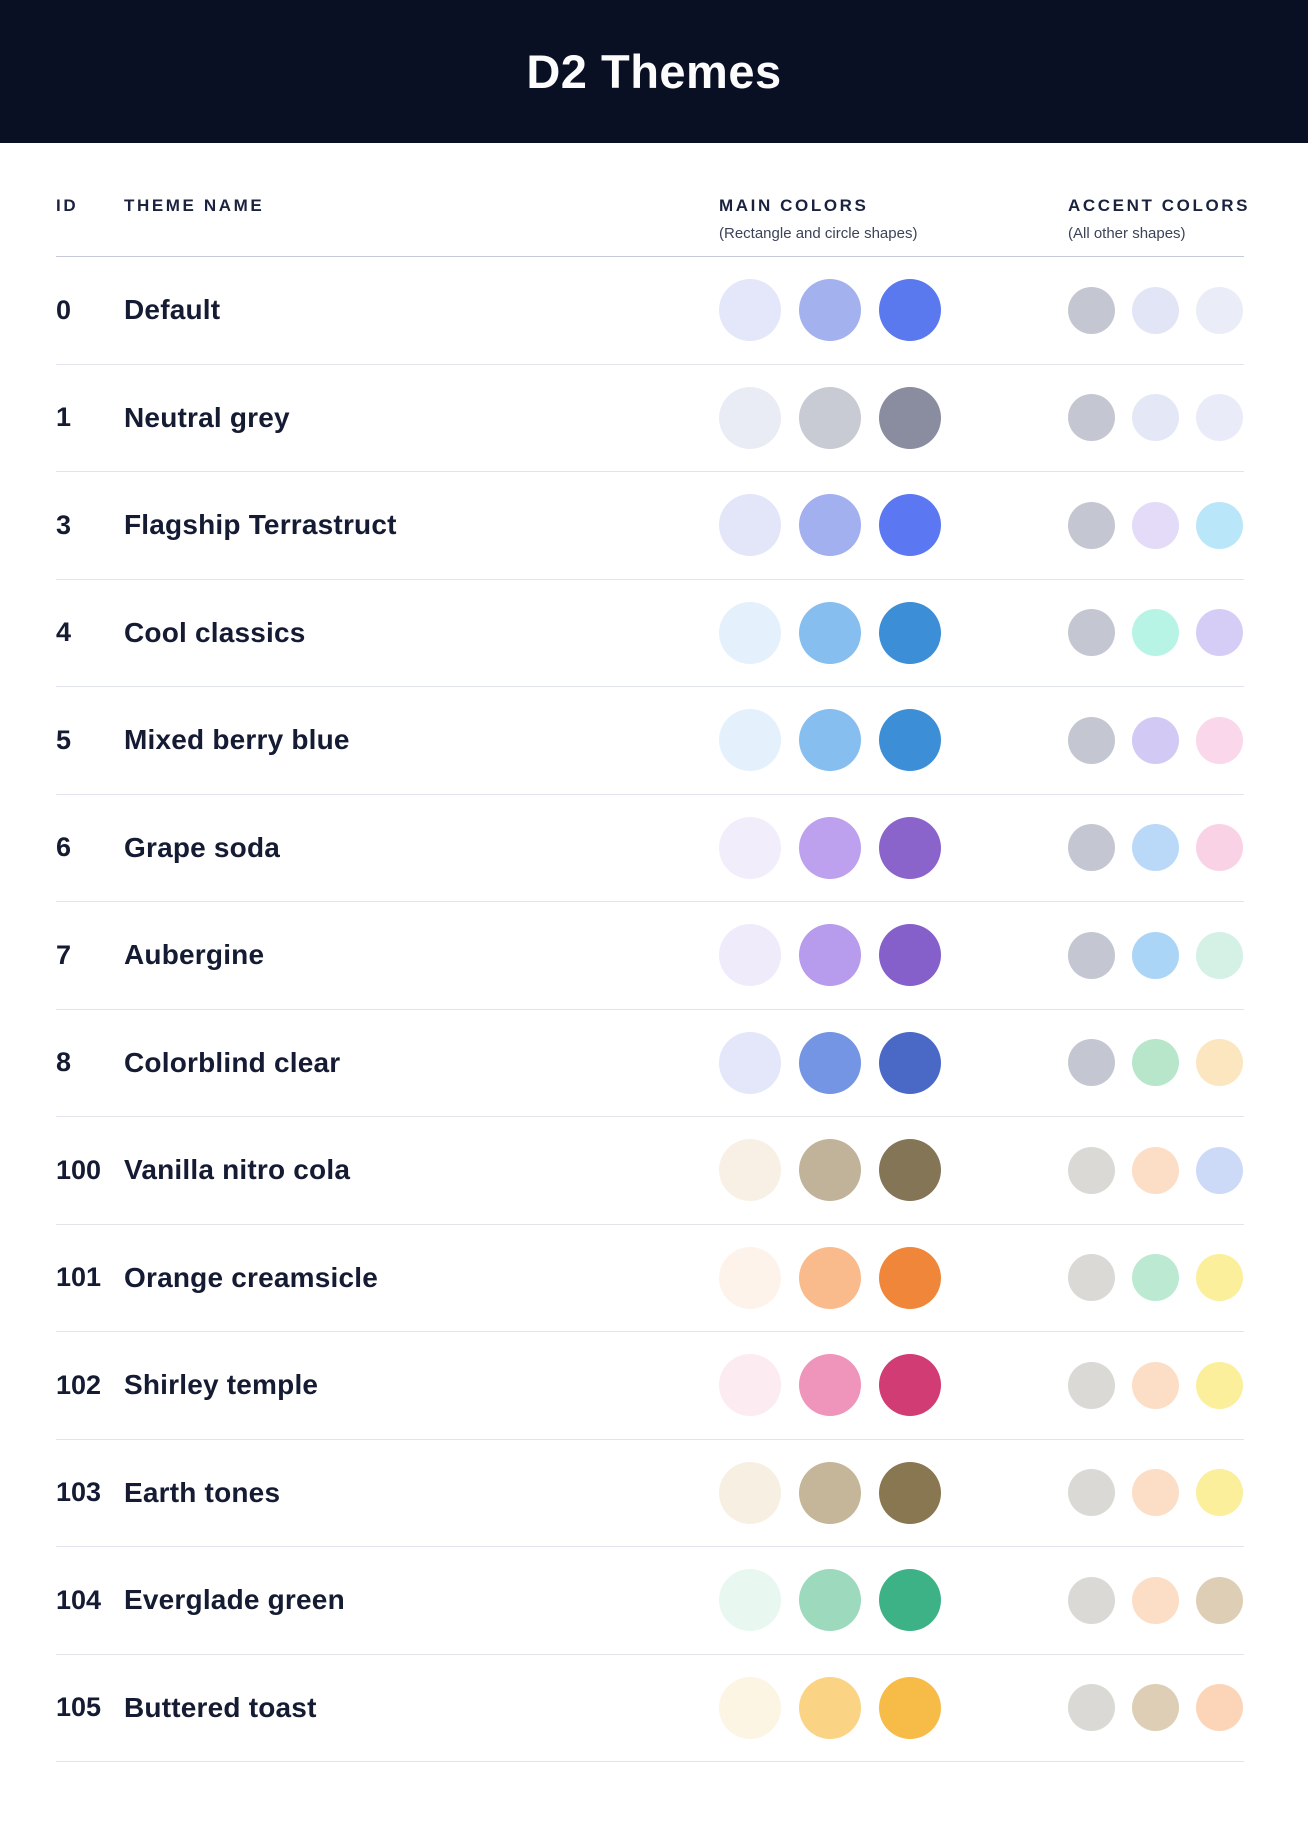  Describe the element at coordinates (79, 1492) in the screenshot. I see `theme-id: 103` at that location.